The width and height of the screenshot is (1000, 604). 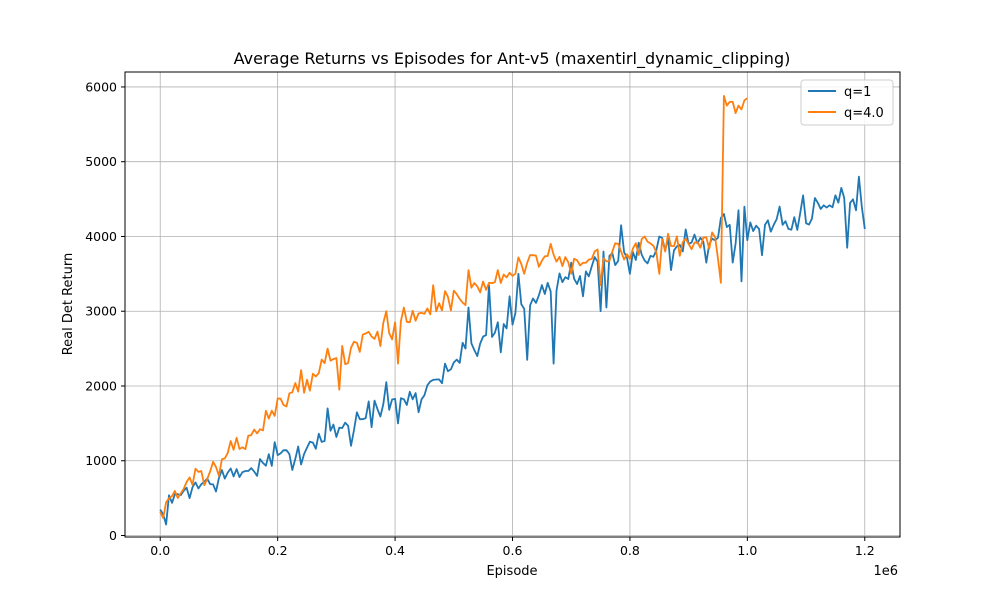 What do you see at coordinates (101, 460) in the screenshot?
I see `y-tick-label: 1000` at bounding box center [101, 460].